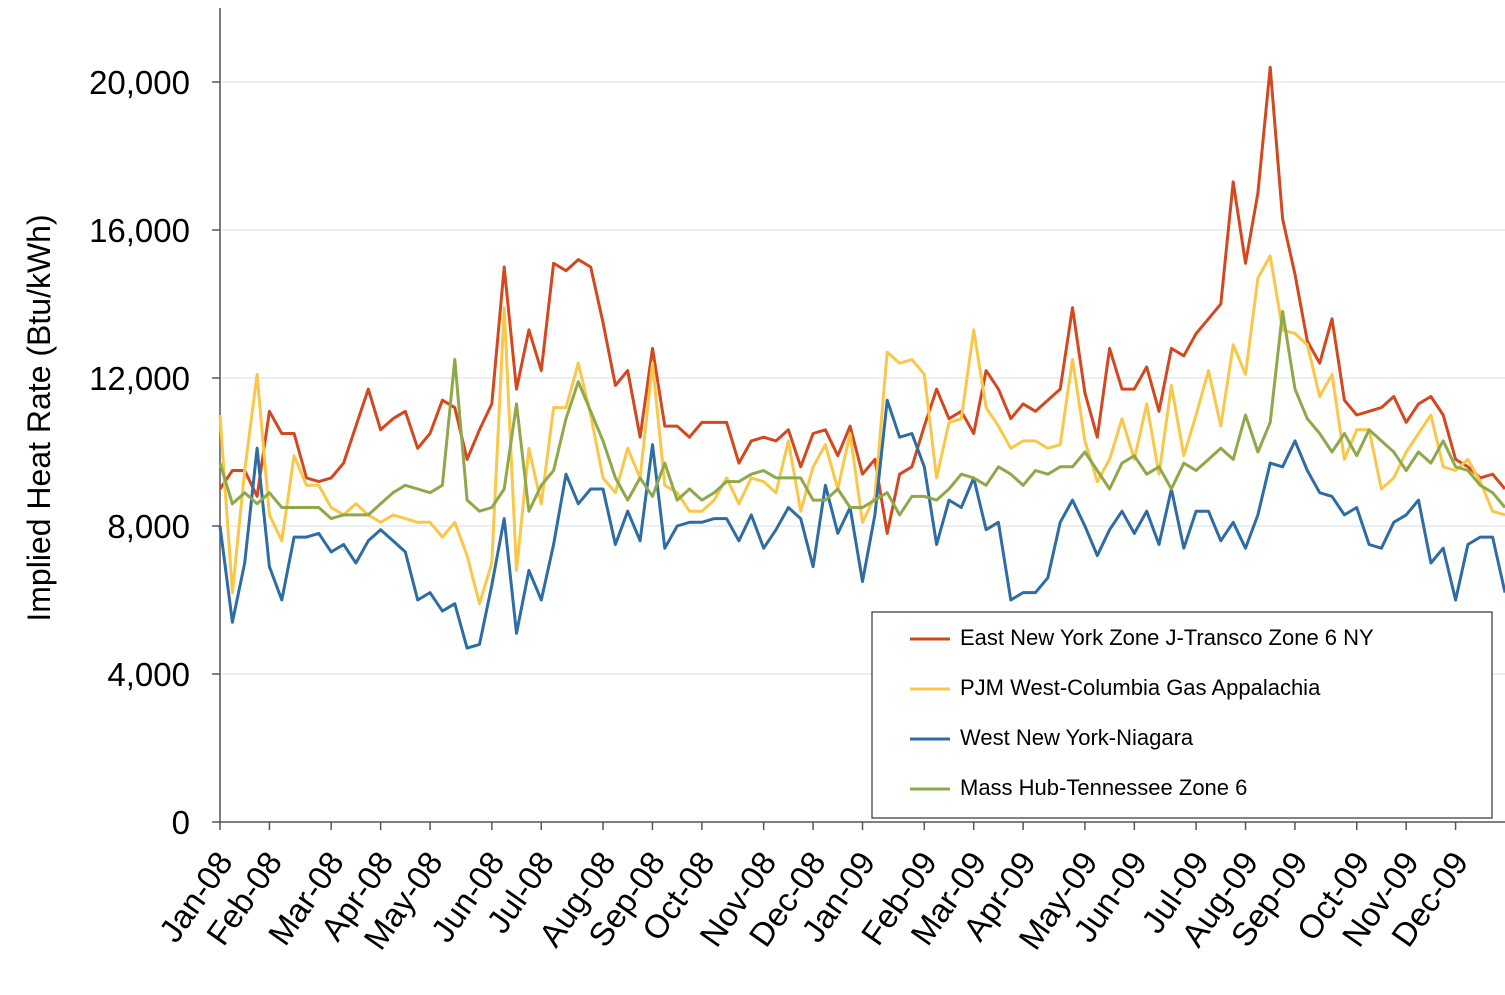 Image resolution: width=1505 pixels, height=995 pixels. I want to click on y-tick-label: 16,000, so click(139, 230).